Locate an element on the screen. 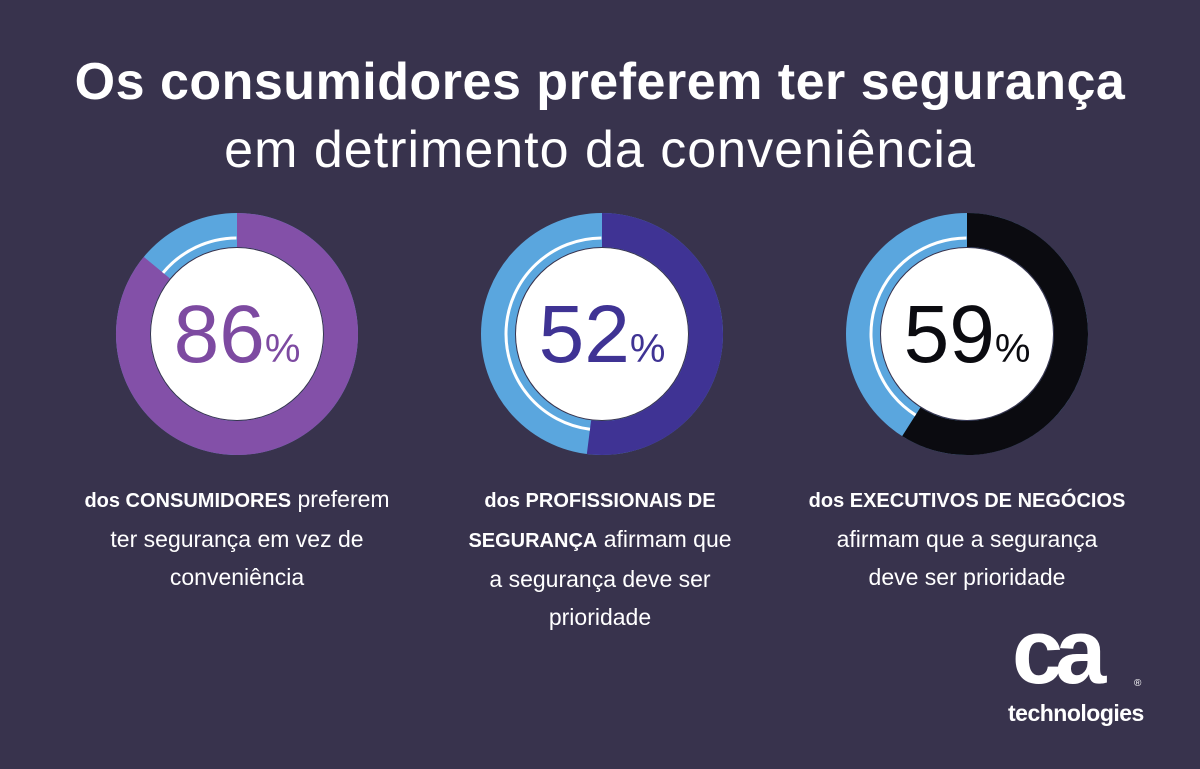  caption-1-line-2: ter segurança em vez de is located at coordinates (237, 539).